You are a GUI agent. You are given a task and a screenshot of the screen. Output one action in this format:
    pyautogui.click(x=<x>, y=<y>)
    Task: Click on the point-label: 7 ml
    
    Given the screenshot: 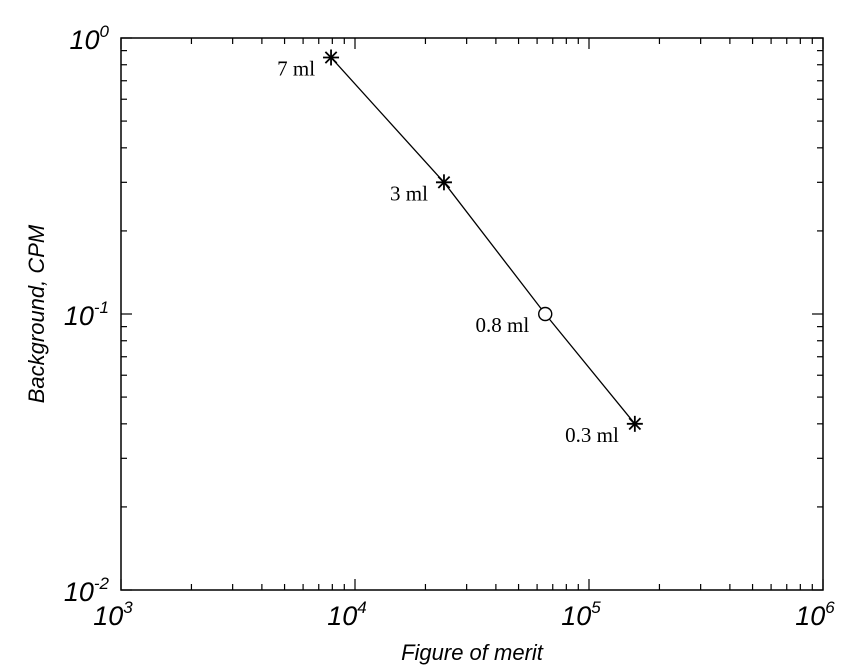 What is the action you would take?
    pyautogui.click(x=296, y=68)
    